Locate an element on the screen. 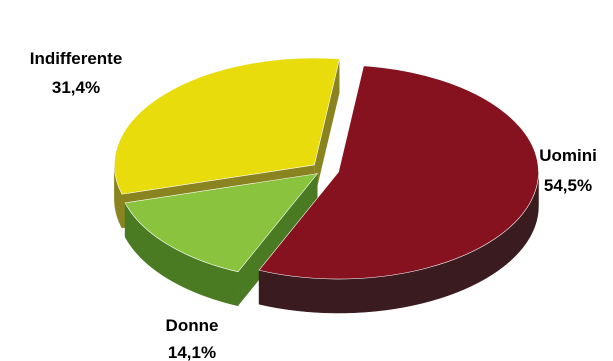  slice-indifferente is located at coordinates (227, 126).